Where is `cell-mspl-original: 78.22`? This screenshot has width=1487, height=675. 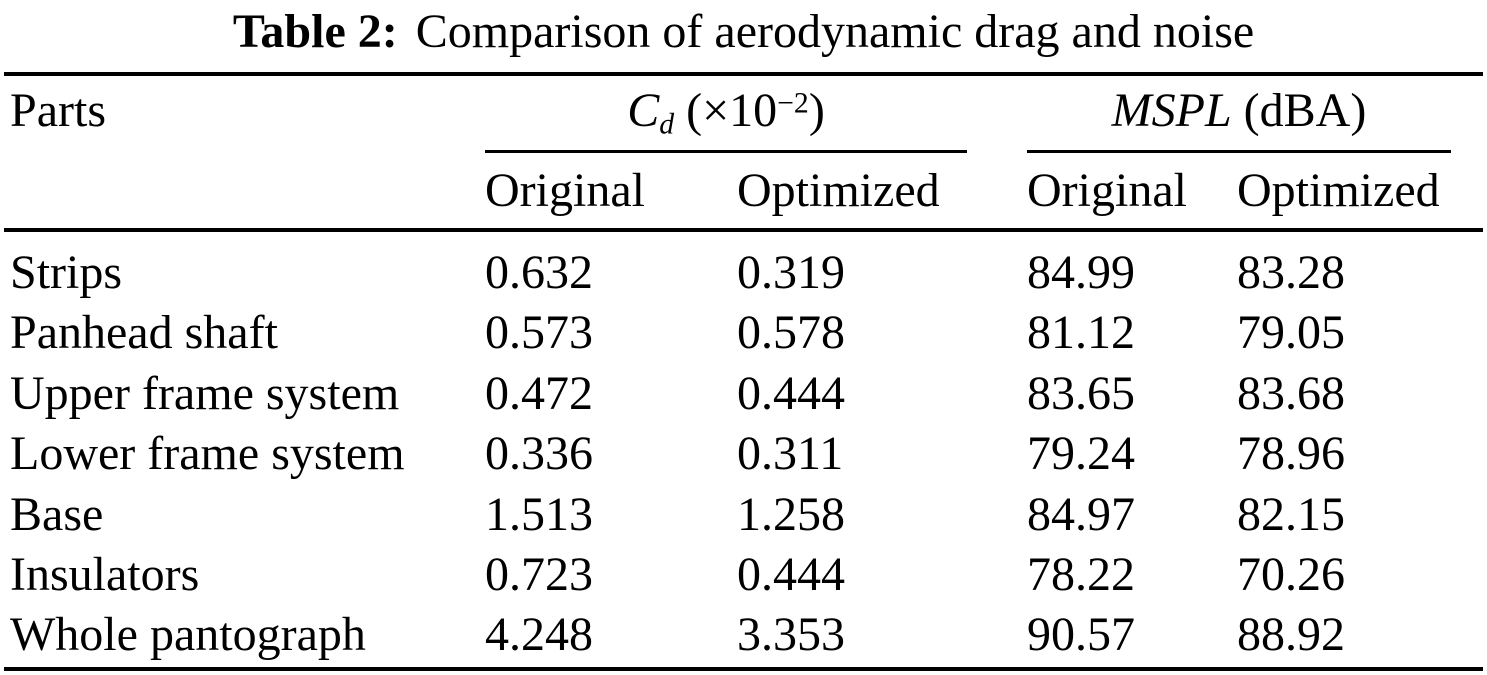 cell-mspl-original: 78.22 is located at coordinates (1081, 574).